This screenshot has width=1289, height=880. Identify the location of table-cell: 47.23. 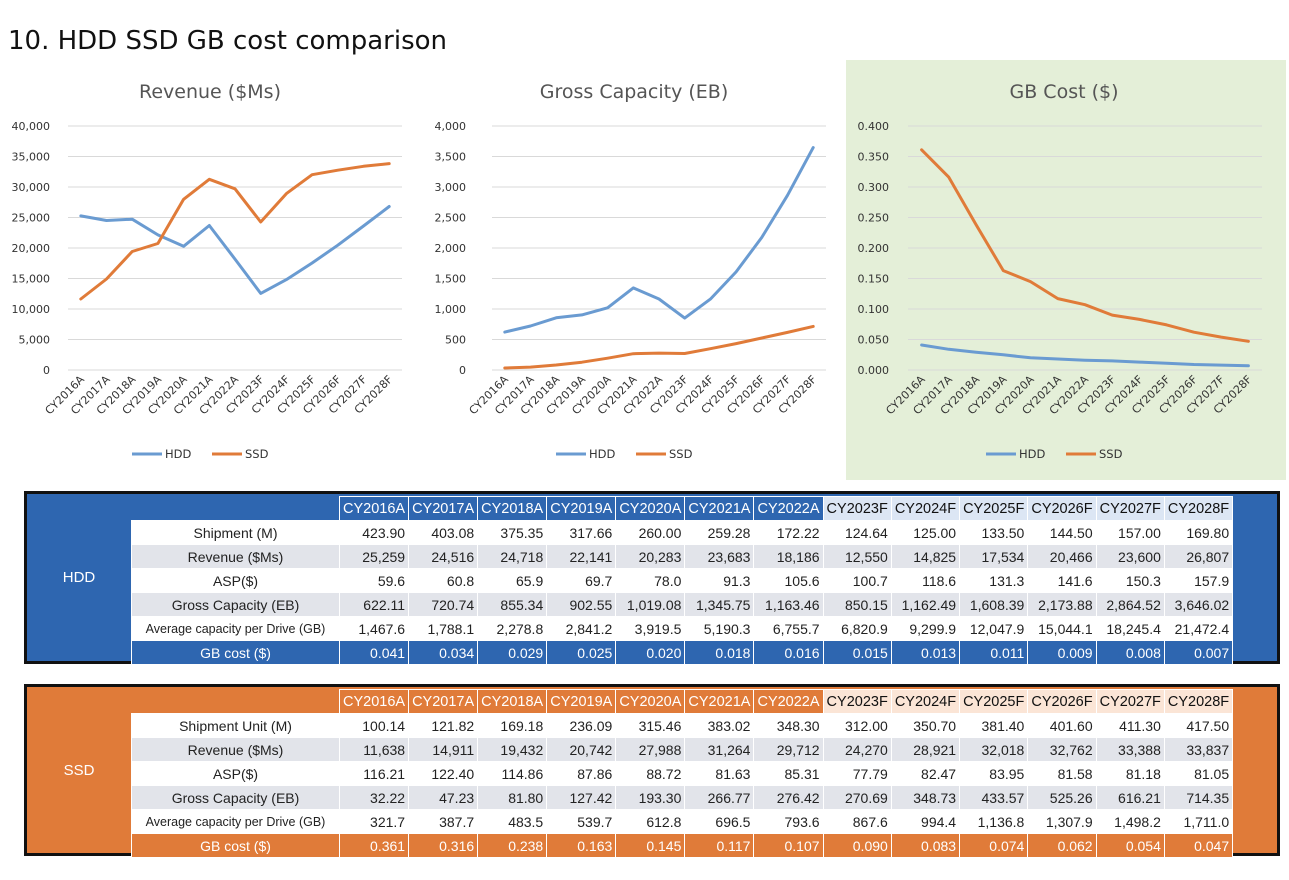
(443, 797).